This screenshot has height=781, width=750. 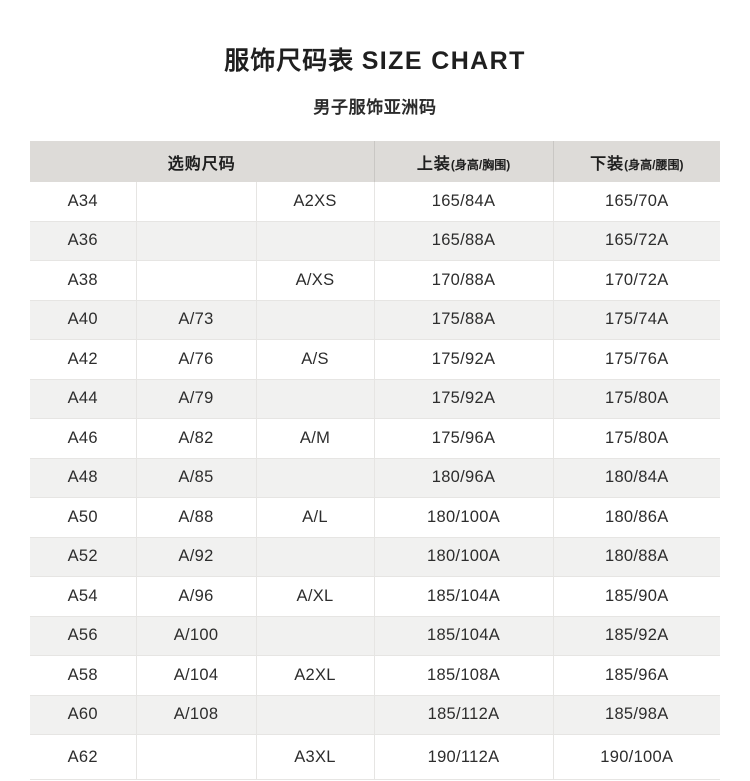 I want to click on cell-size-number: A40, so click(x=83, y=320).